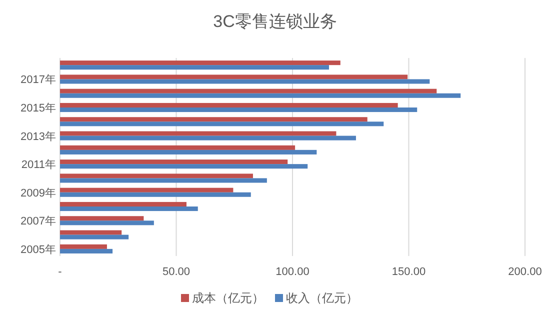  What do you see at coordinates (38, 165) in the screenshot?
I see `y-tick-label: 2011年` at bounding box center [38, 165].